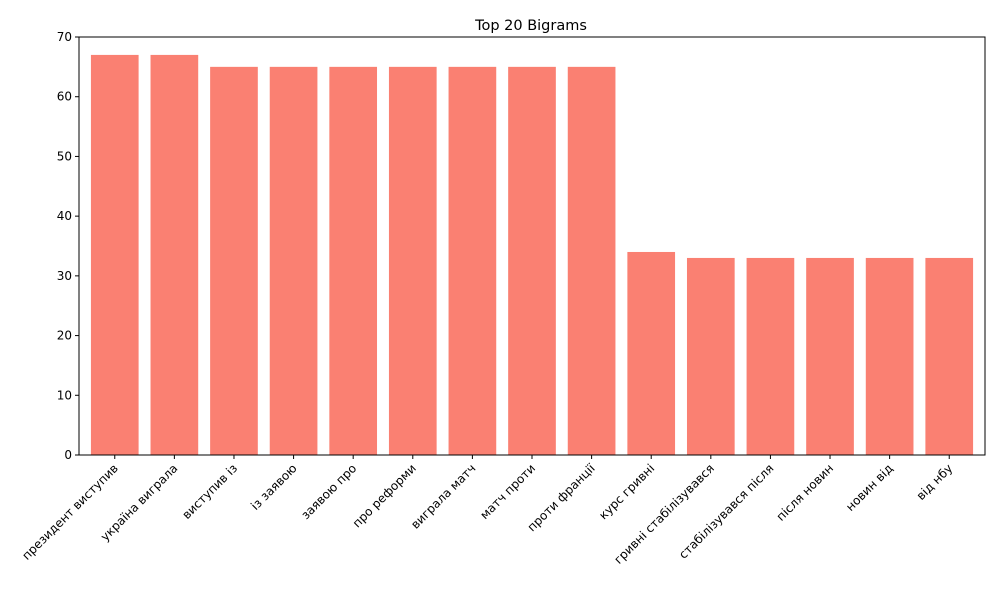 This screenshot has width=1000, height=600. I want to click on x-tick-label: гривні стабілізувався, so click(664, 514).